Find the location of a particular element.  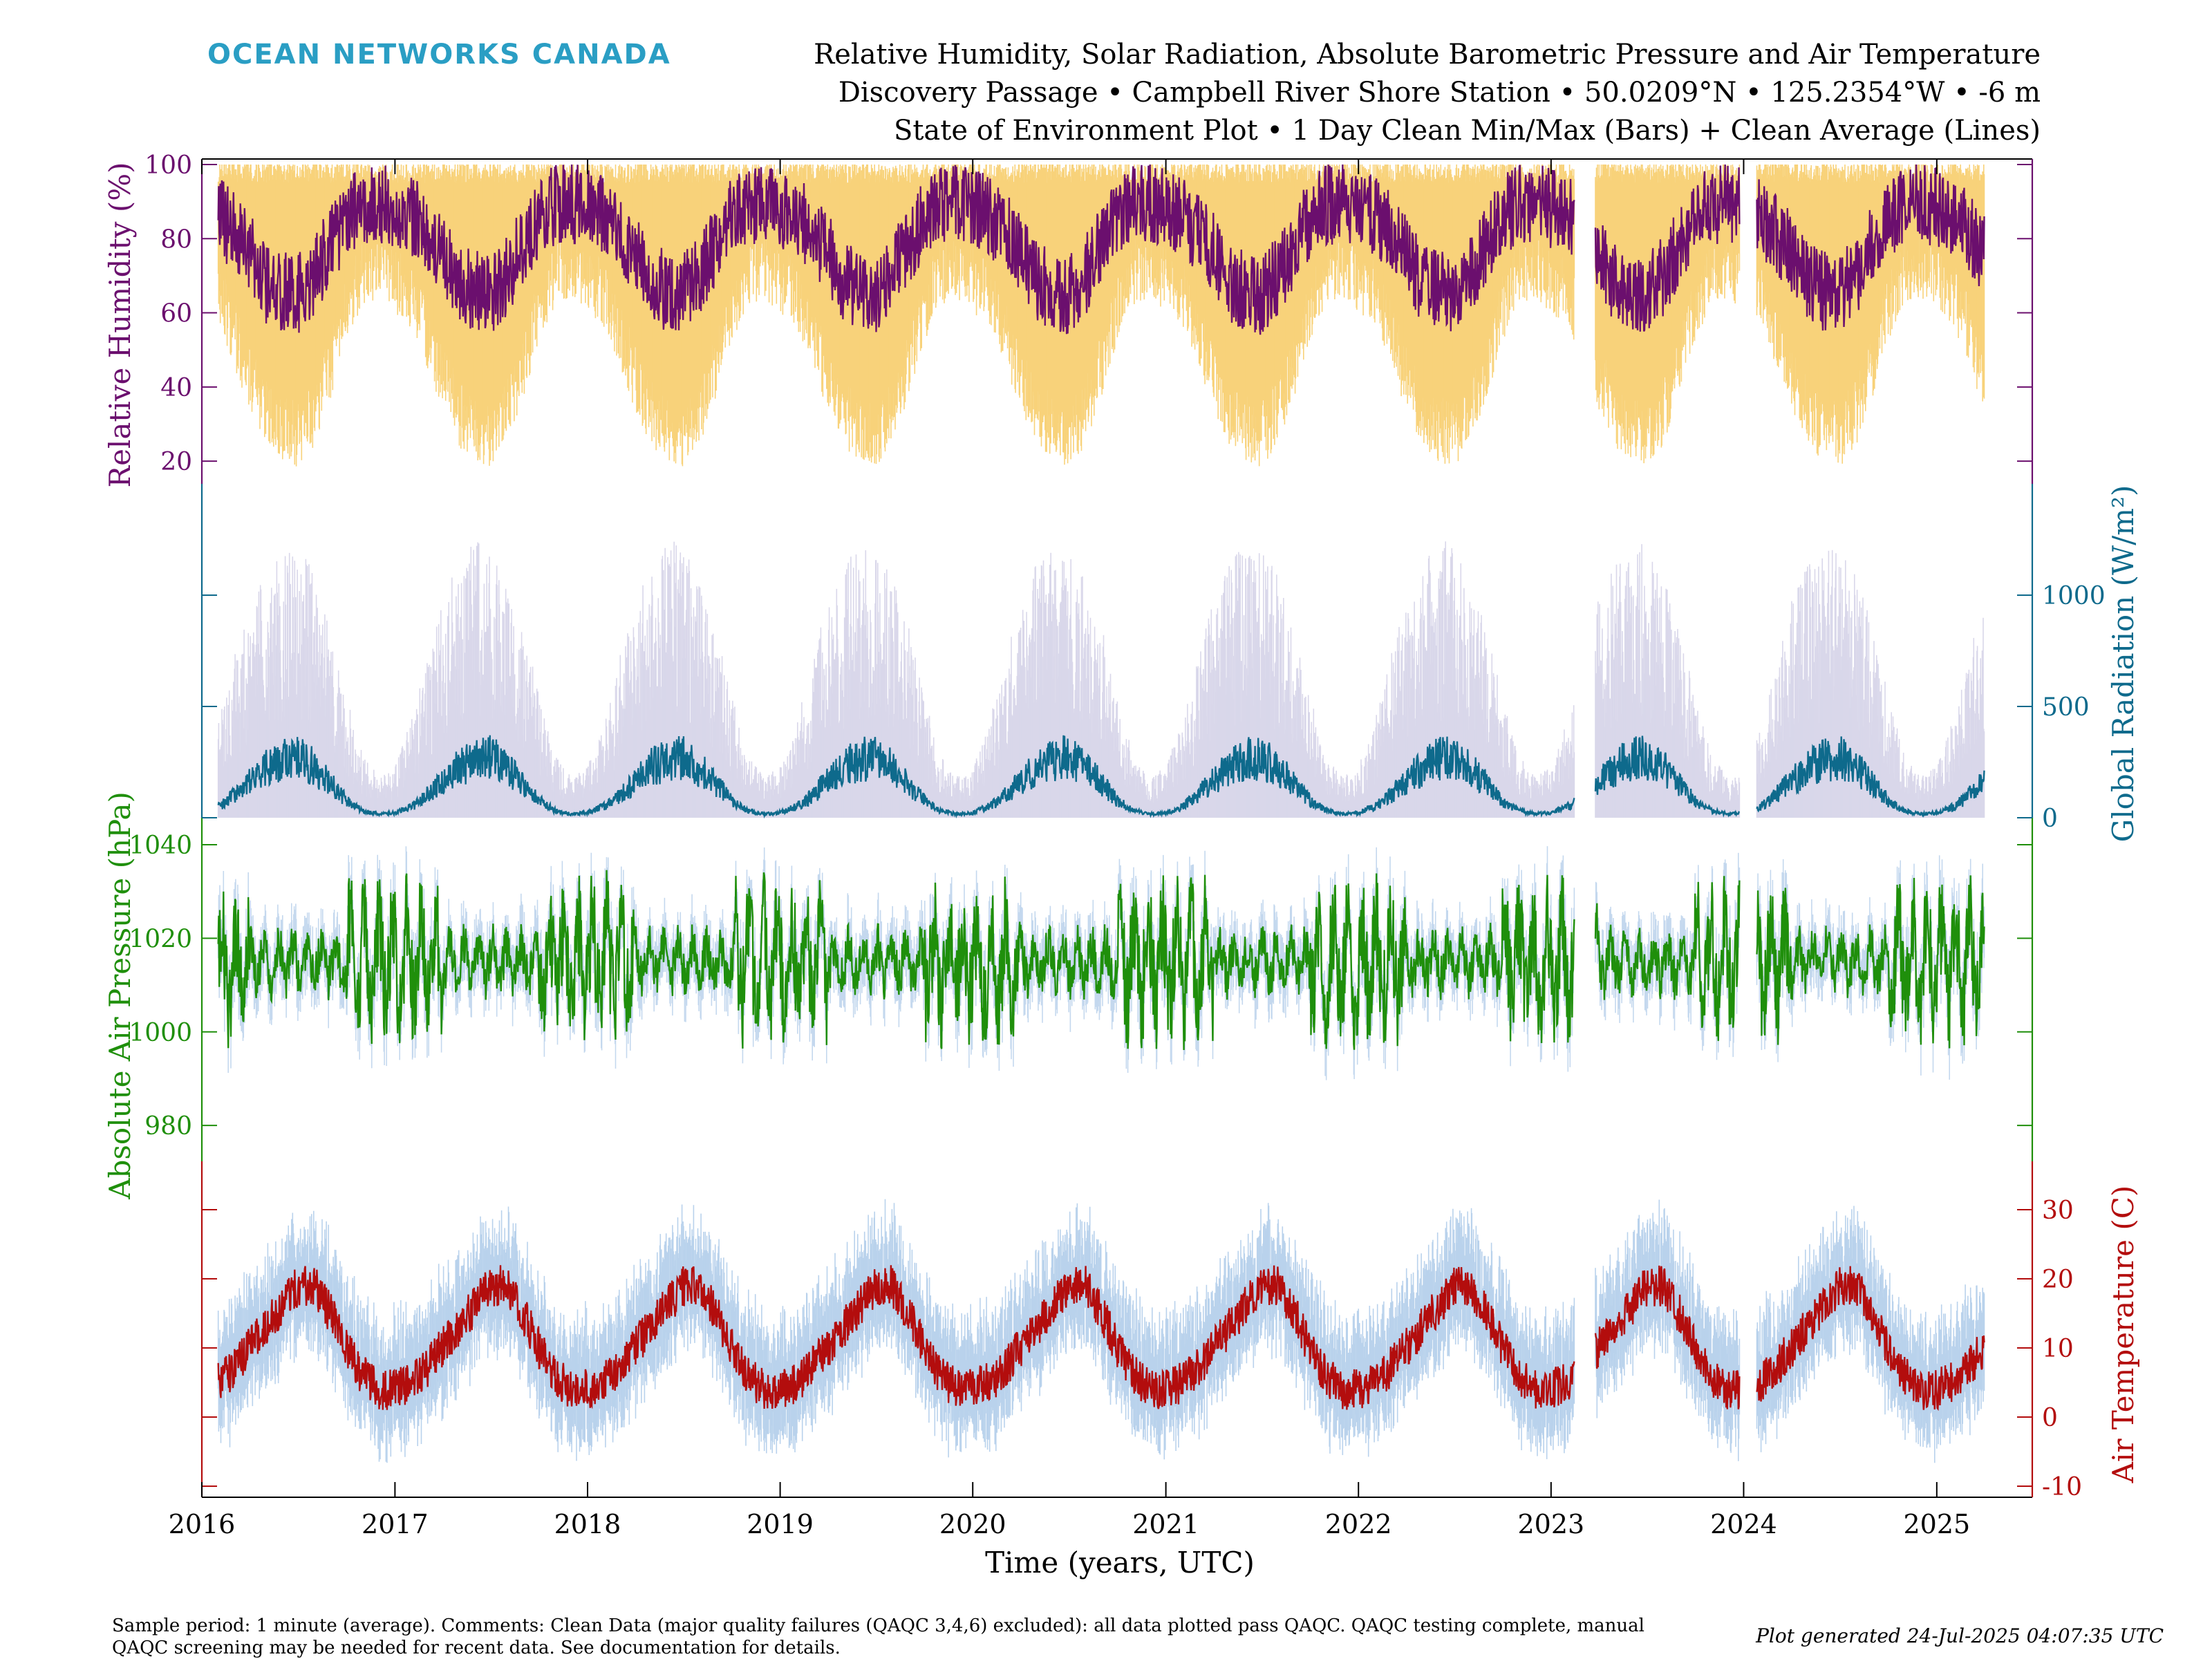

panel-relative-humidity is located at coordinates (1101, 315).